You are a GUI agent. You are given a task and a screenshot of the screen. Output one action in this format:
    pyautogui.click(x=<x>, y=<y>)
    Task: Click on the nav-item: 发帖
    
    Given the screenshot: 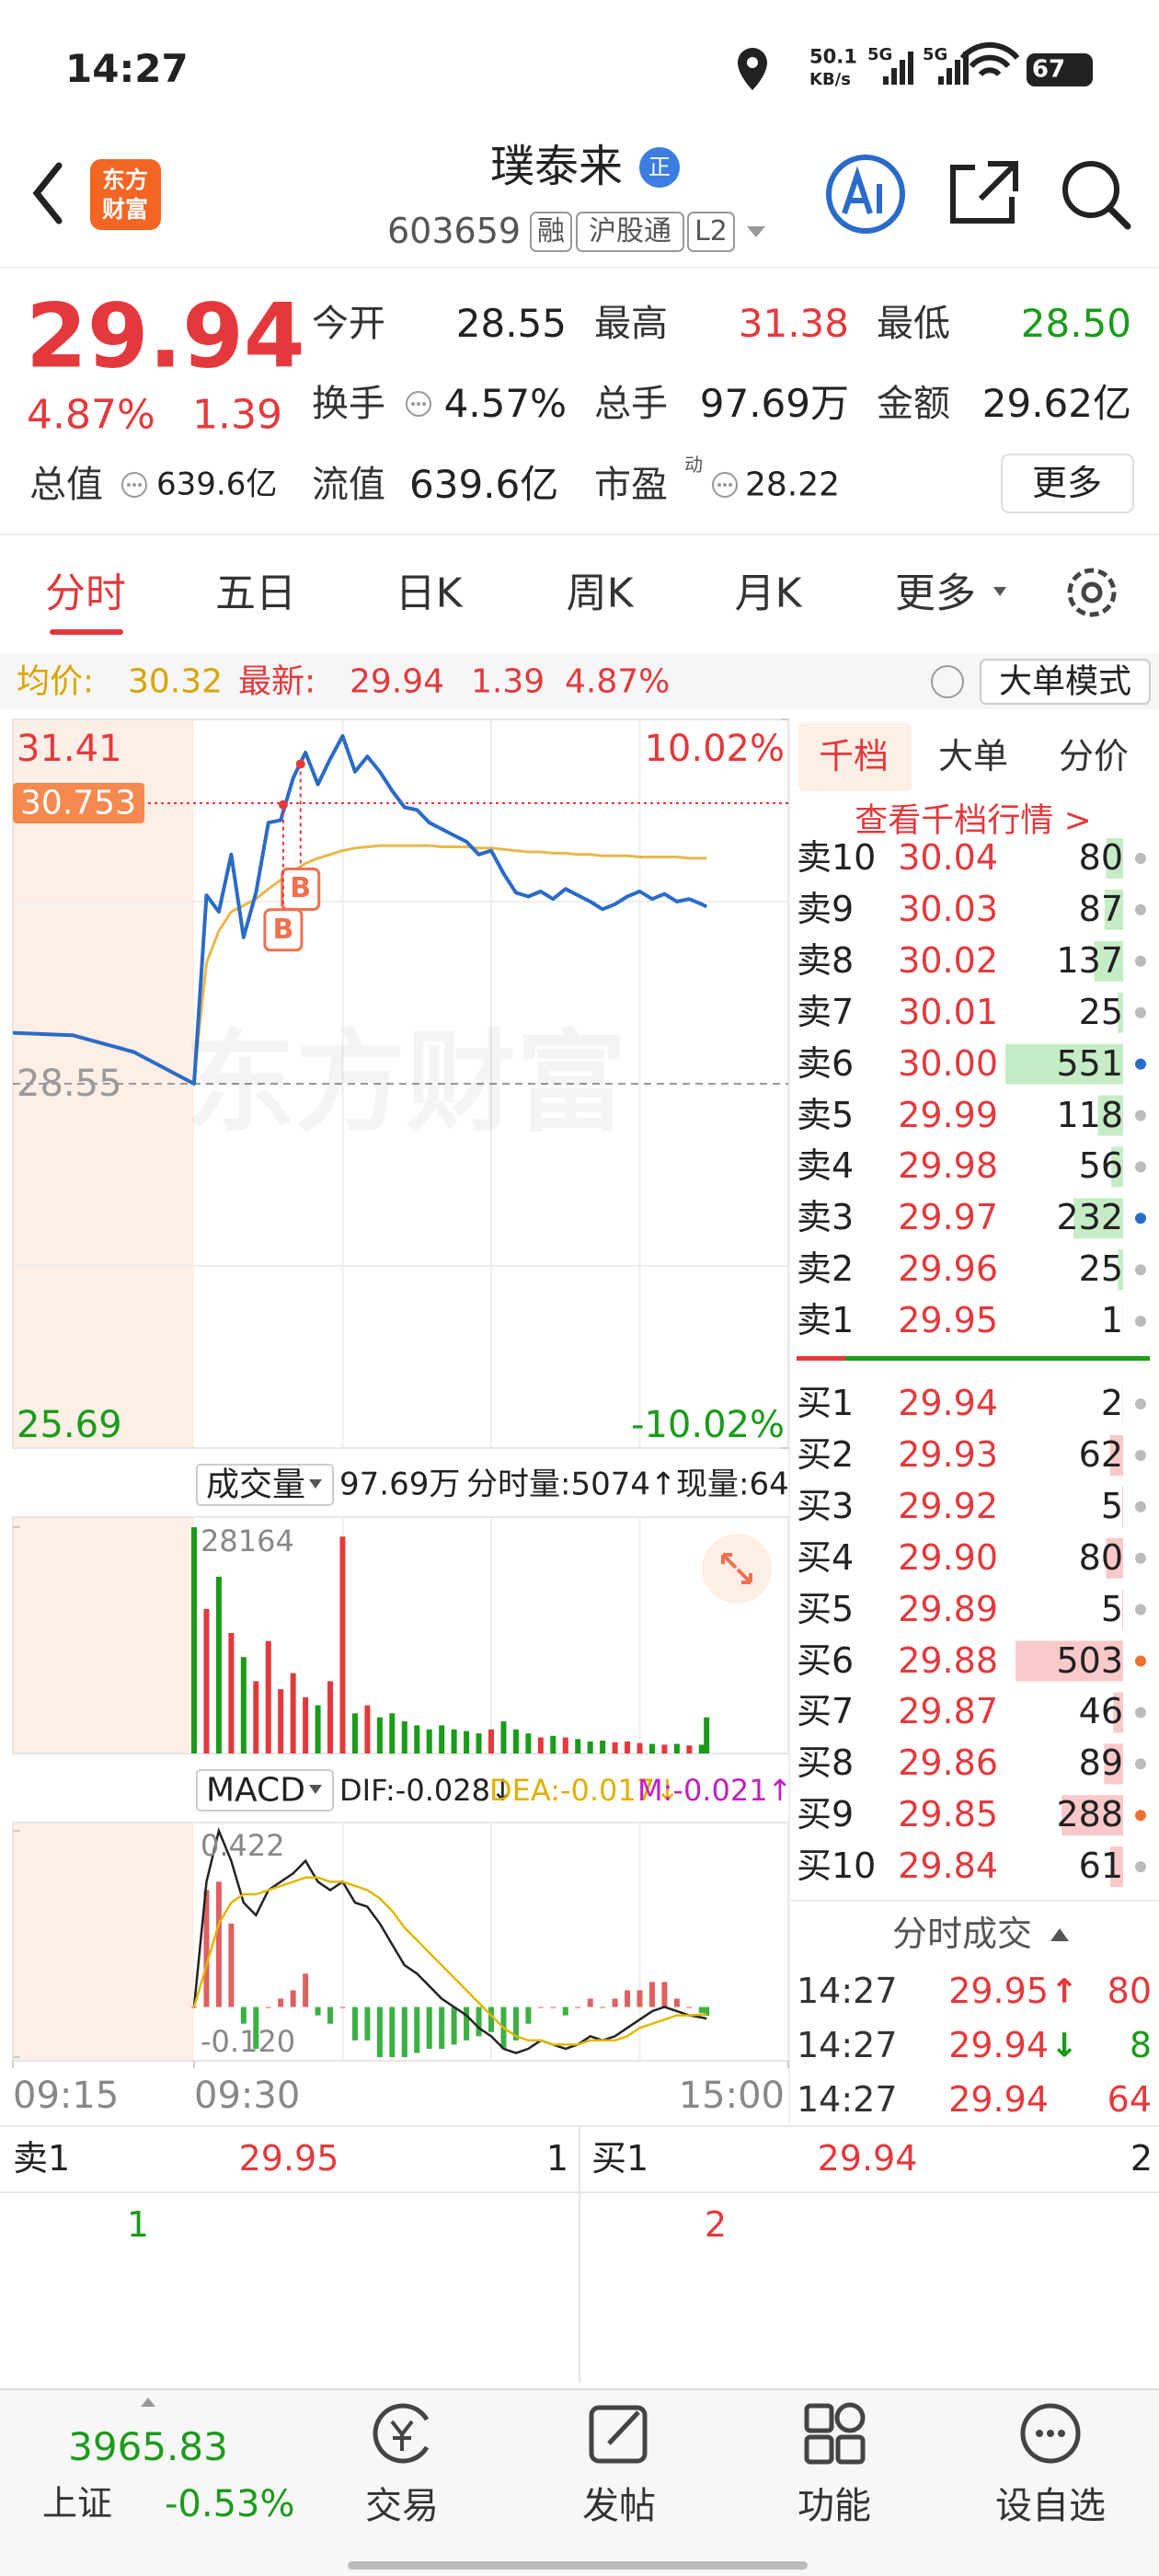 What is the action you would take?
    pyautogui.click(x=619, y=2506)
    